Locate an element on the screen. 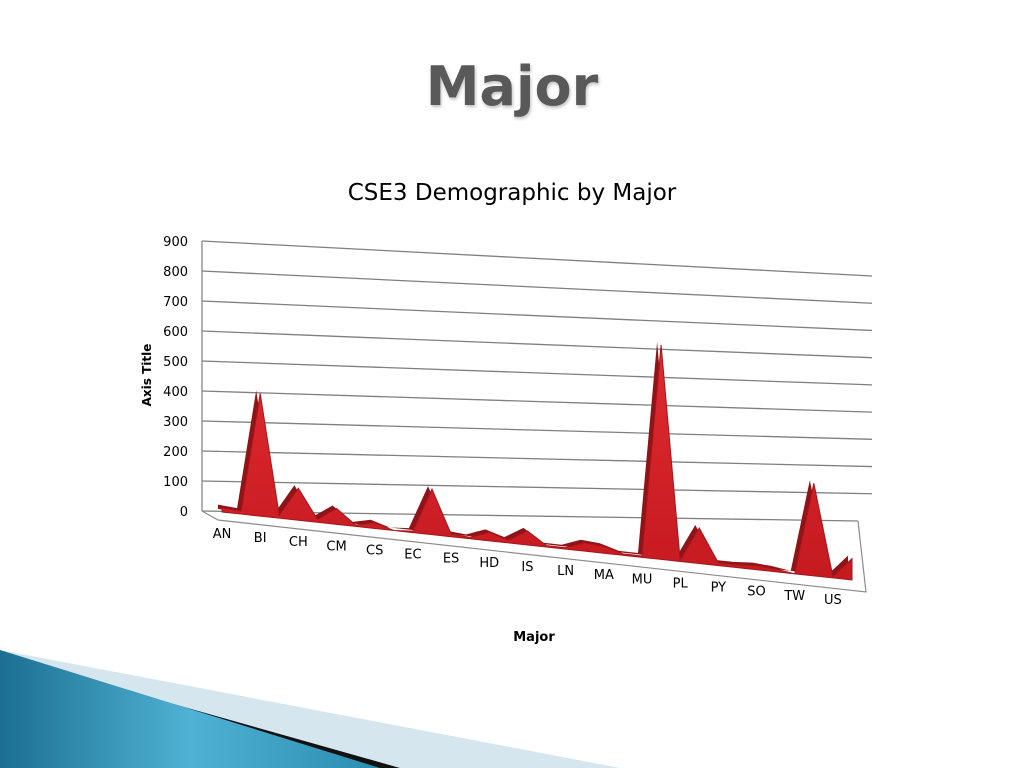 This screenshot has width=1024, height=768. x-tick-label: CH is located at coordinates (298, 542).